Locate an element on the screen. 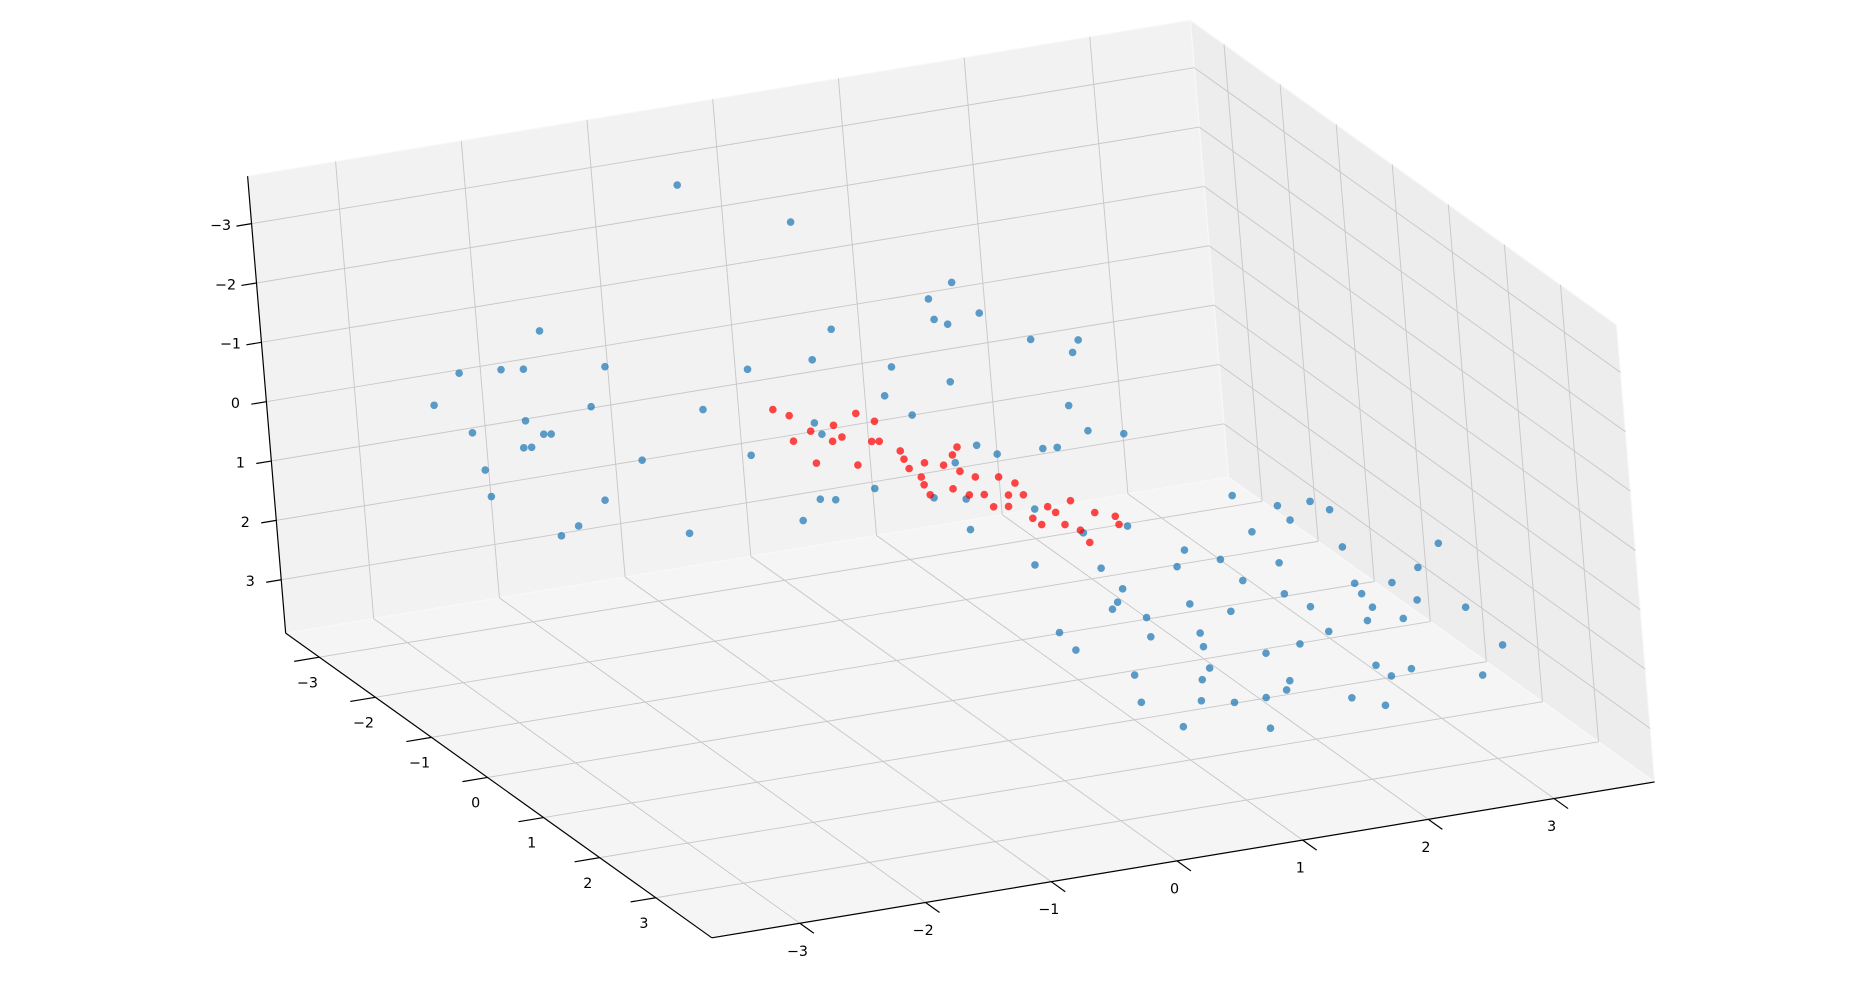 Image resolution: width=1857 pixels, height=989 pixels. x-tick-label: −1 is located at coordinates (1048, 910).